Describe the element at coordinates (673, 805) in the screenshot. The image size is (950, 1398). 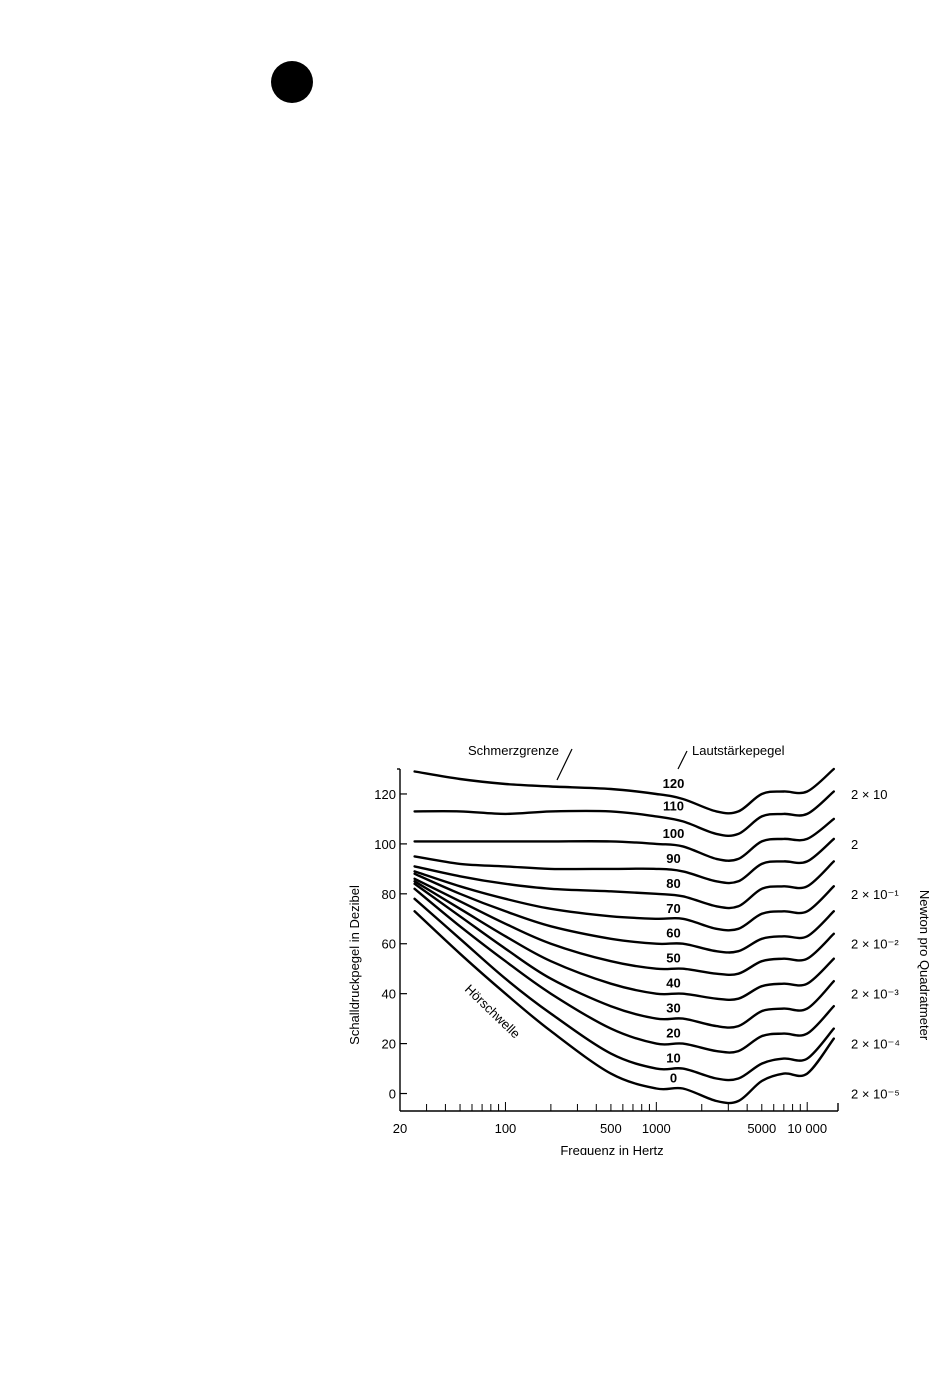
I see `curve-label: 110` at that location.